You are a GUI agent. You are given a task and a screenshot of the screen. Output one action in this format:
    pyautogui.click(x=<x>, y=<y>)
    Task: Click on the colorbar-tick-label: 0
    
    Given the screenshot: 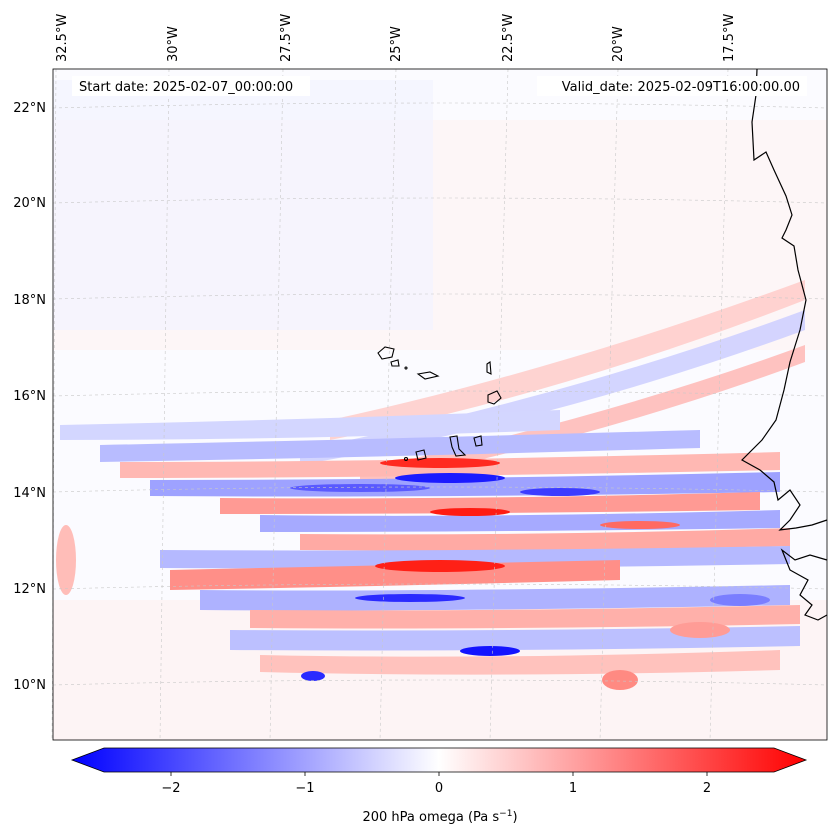 What is the action you would take?
    pyautogui.click(x=439, y=788)
    